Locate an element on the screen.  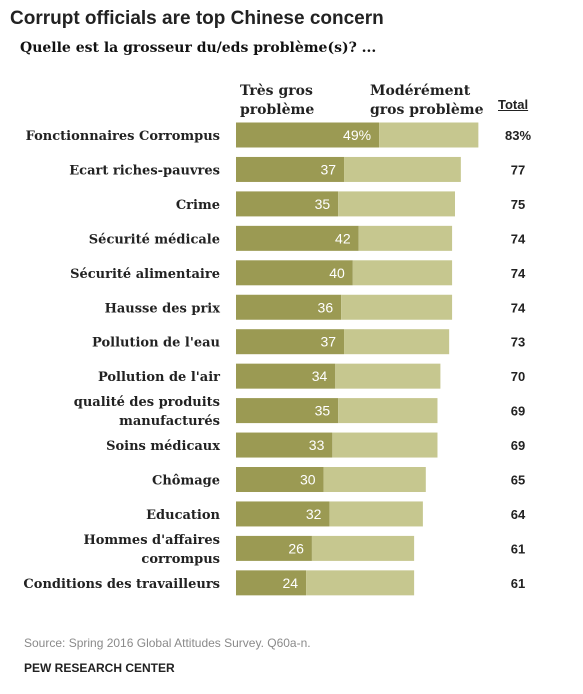
bar-value-label: 26 is located at coordinates (296, 548).